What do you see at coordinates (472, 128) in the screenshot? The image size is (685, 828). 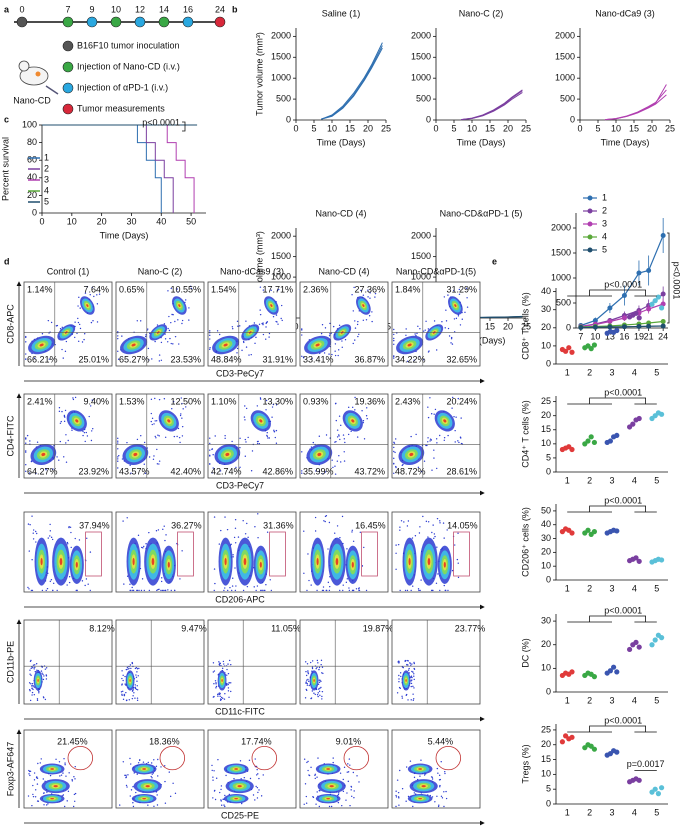 I see `x-tick-label: 10` at bounding box center [472, 128].